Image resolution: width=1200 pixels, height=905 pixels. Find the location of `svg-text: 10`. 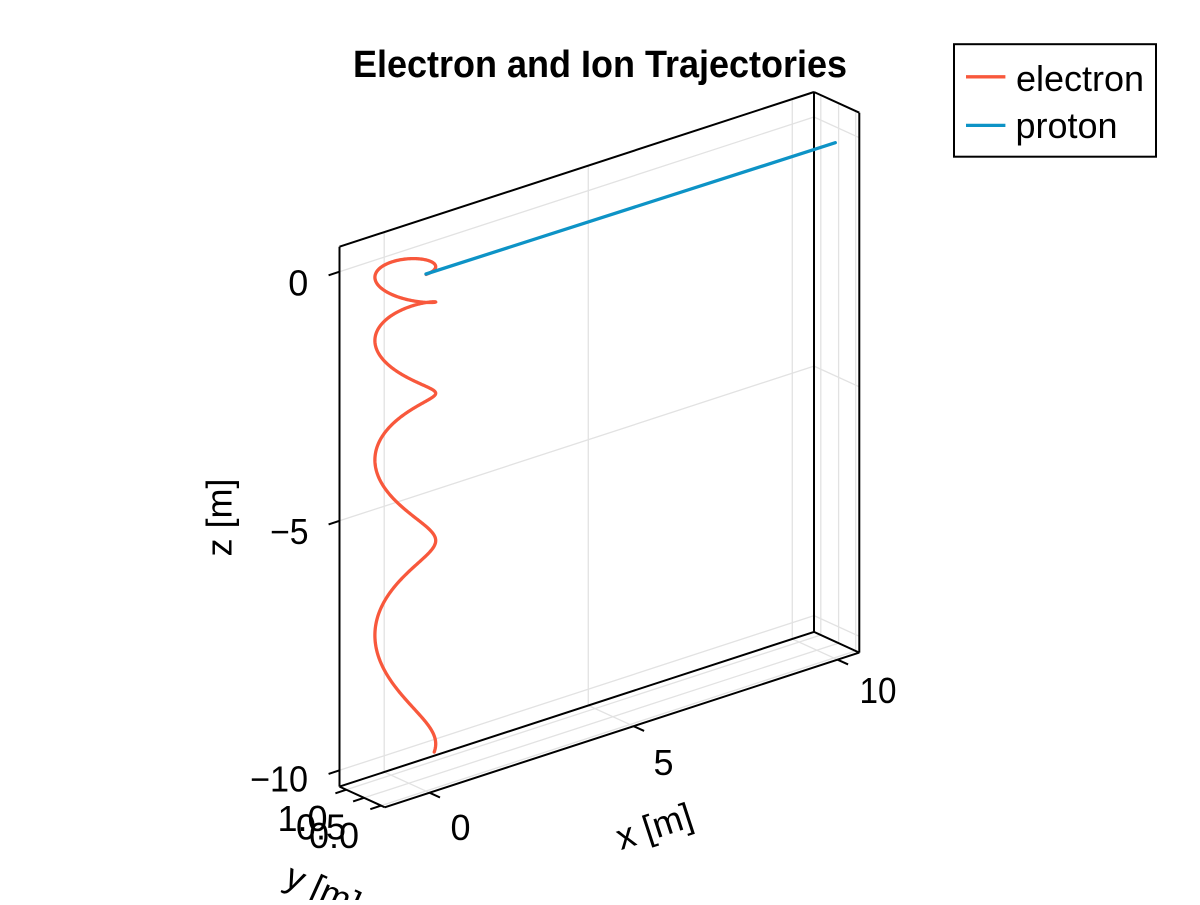

svg-text: 10 is located at coordinates (878, 690).